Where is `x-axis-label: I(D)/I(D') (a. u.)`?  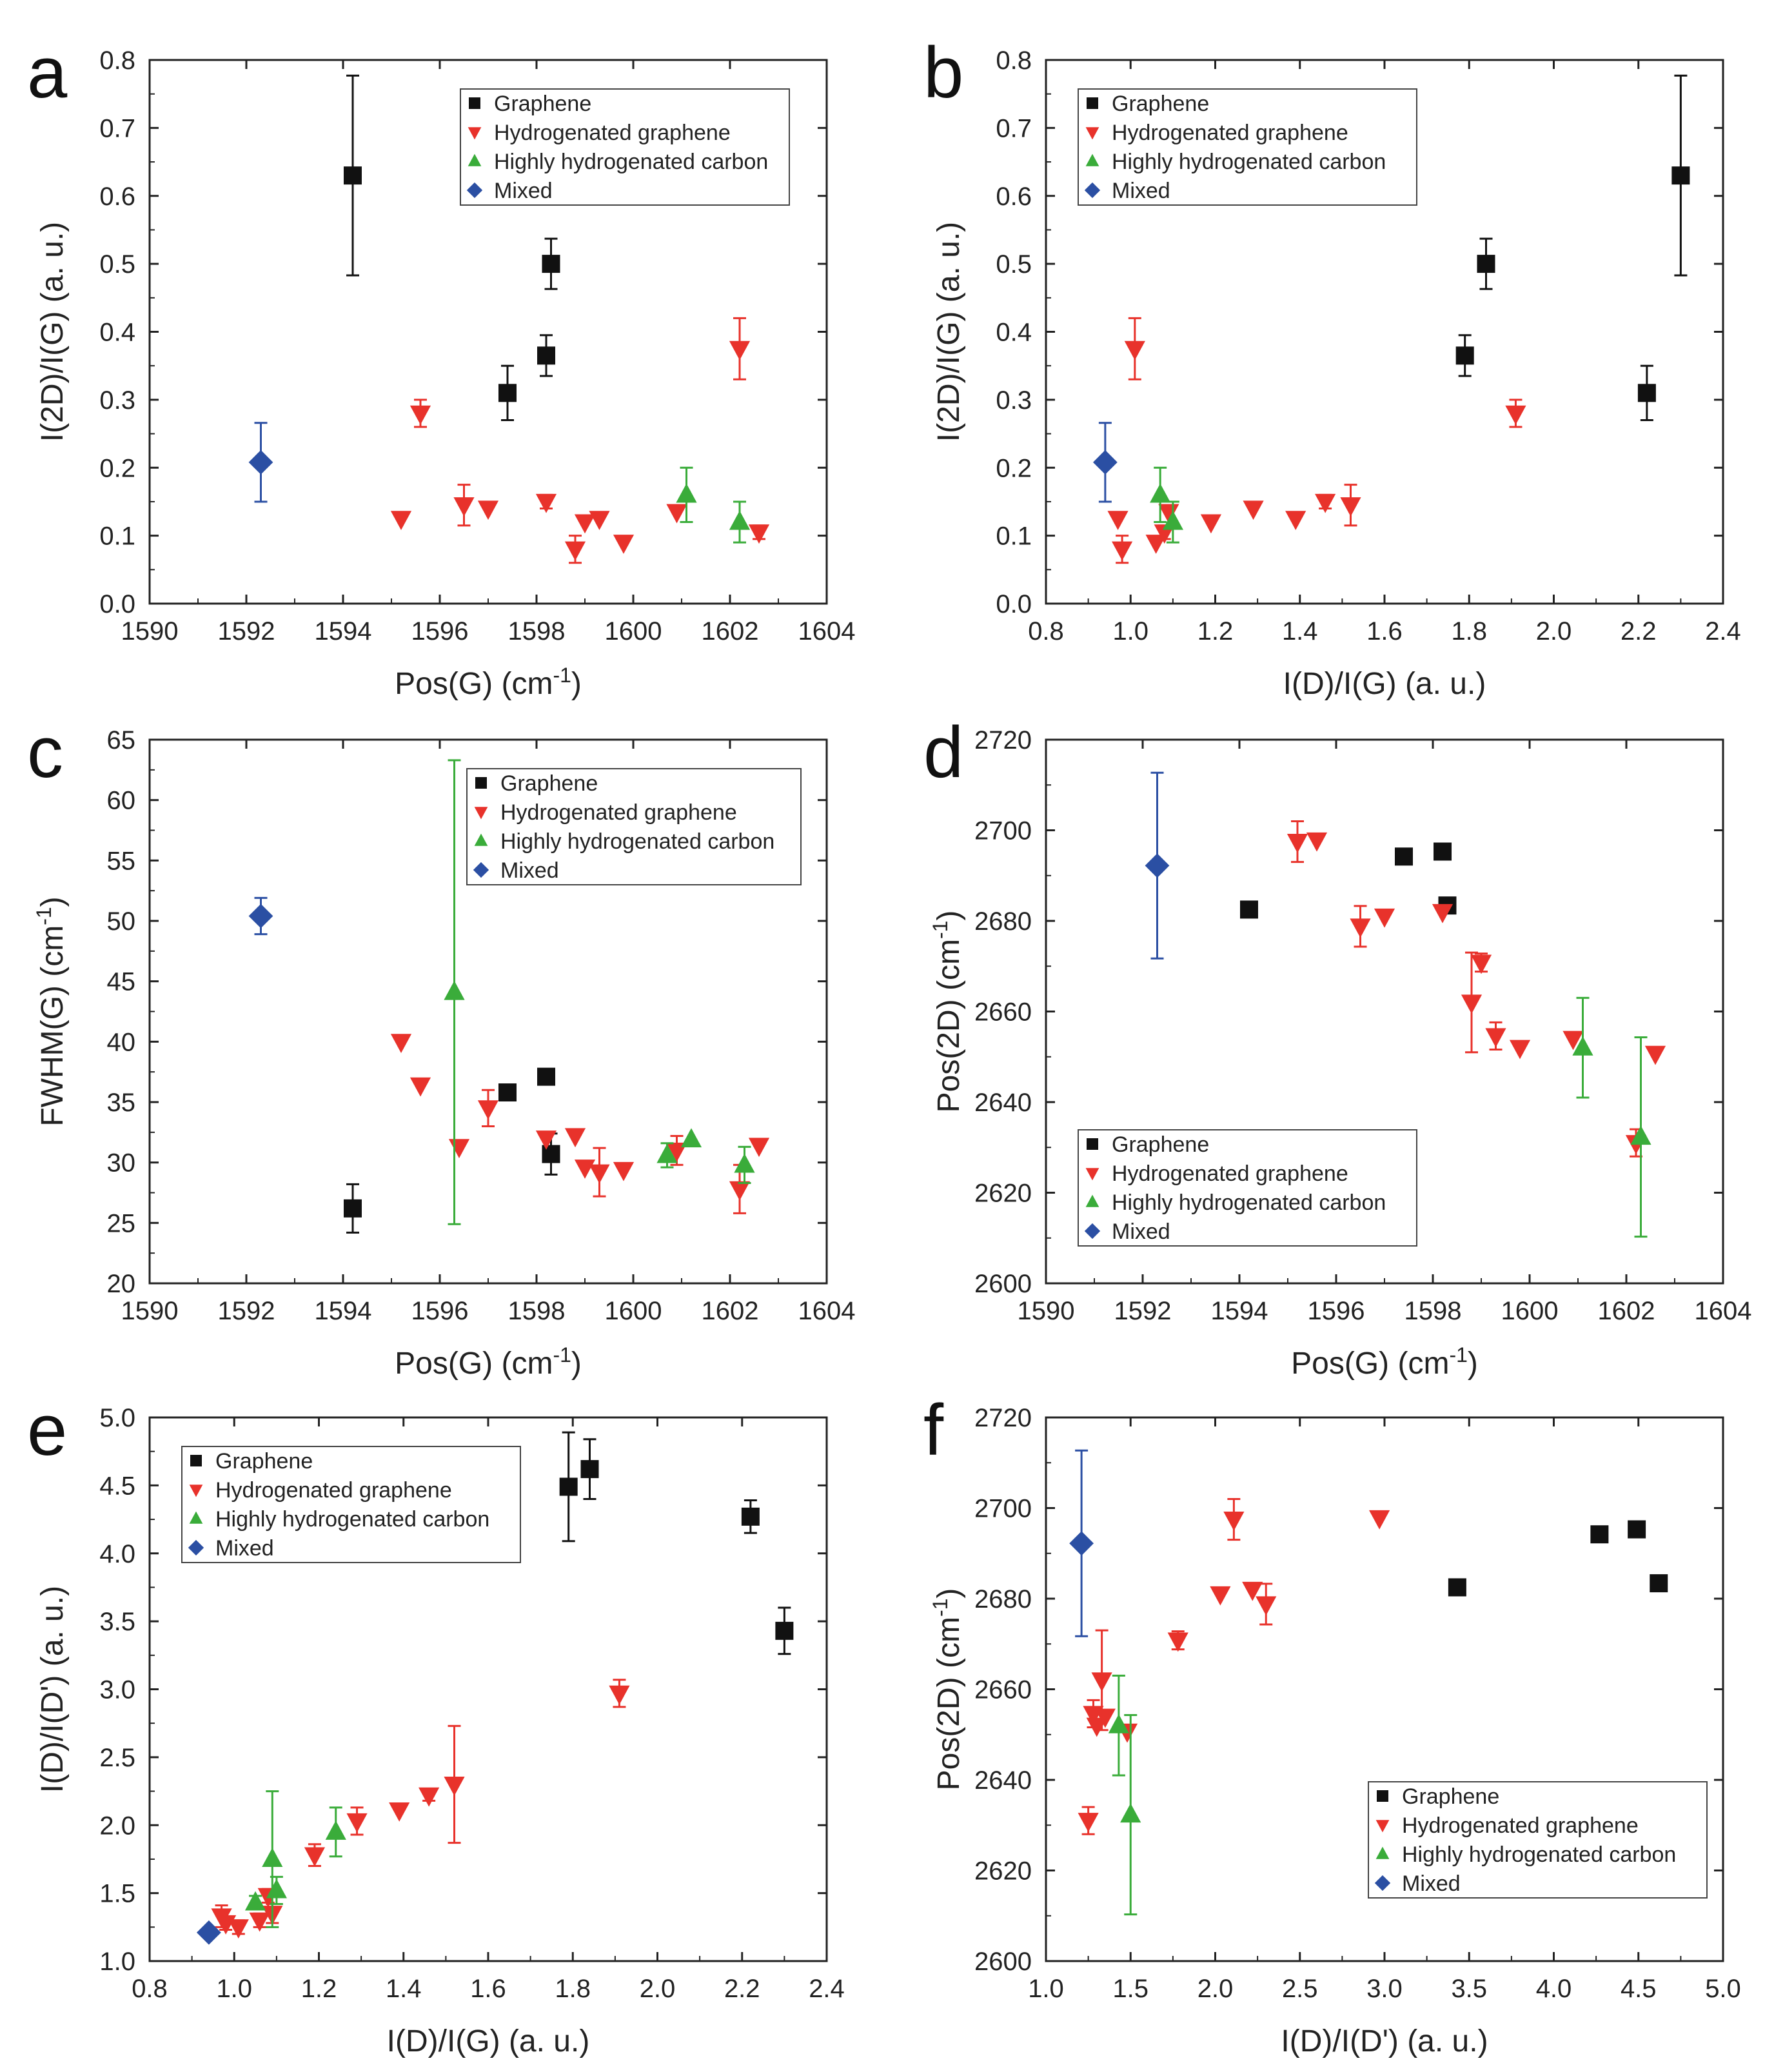 x-axis-label: I(D)/I(D') (a. u.) is located at coordinates (1384, 2041).